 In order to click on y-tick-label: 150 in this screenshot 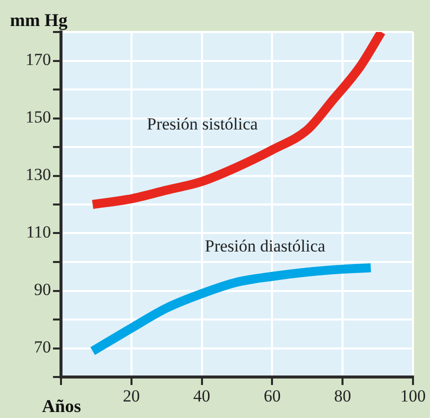, I will do `click(38, 117)`.